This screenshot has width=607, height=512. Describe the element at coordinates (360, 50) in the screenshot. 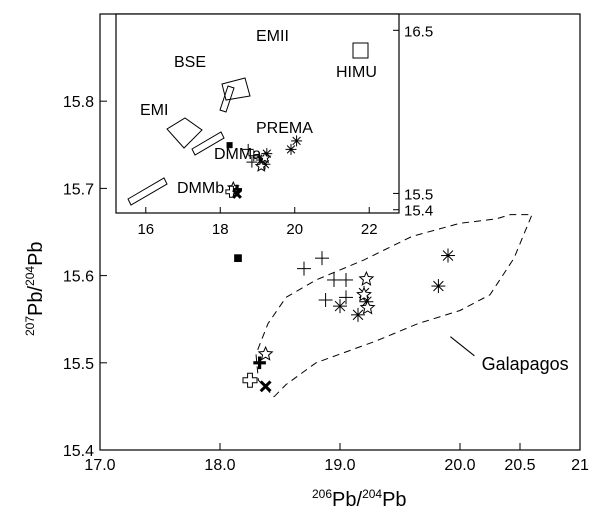

I see `himu-field` at that location.